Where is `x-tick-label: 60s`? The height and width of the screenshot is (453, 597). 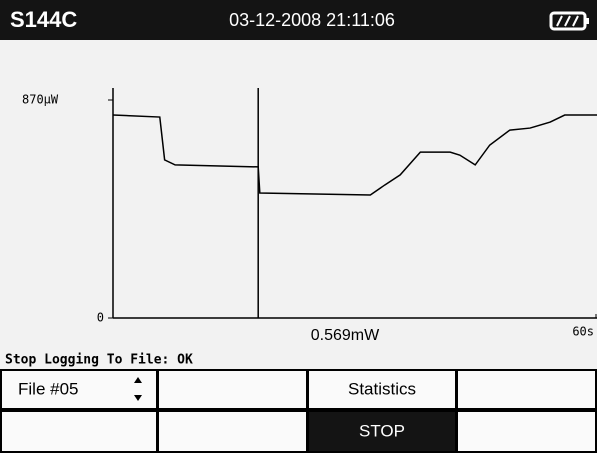
x-tick-label: 60s is located at coordinates (583, 332).